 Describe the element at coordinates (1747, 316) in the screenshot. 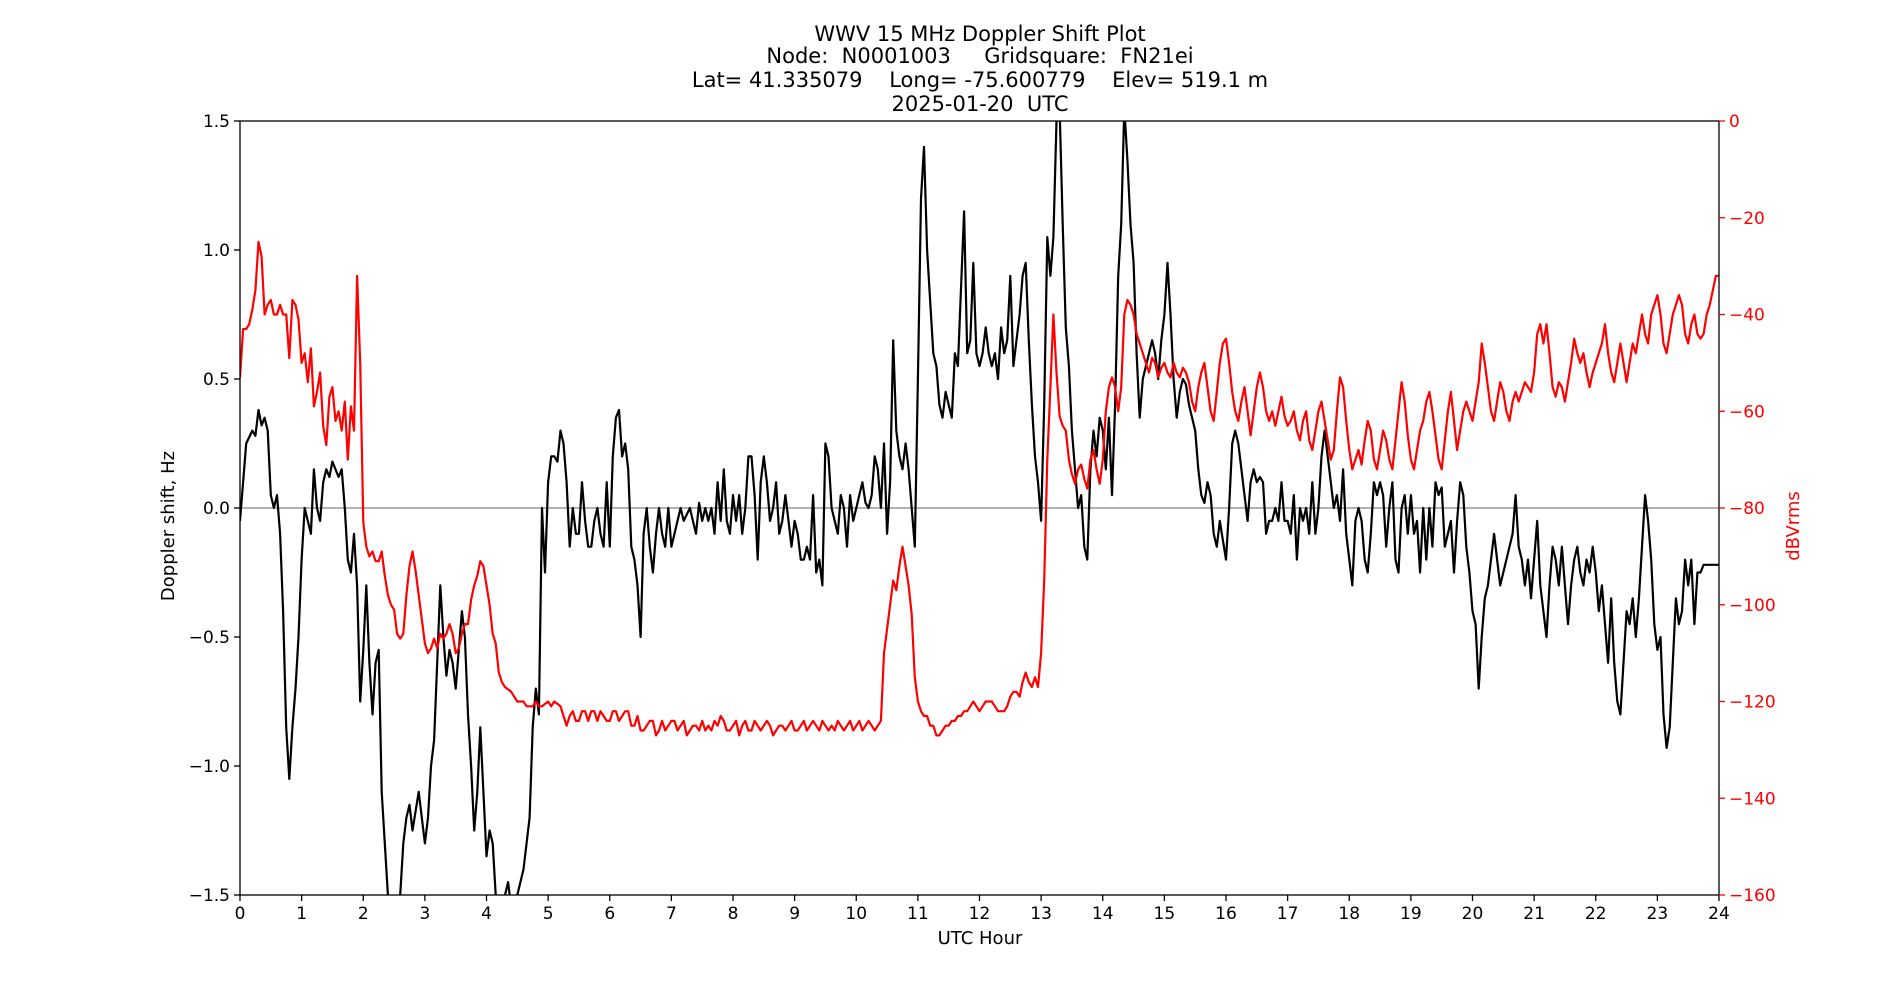

I see `right-y-tick-label: −40` at that location.